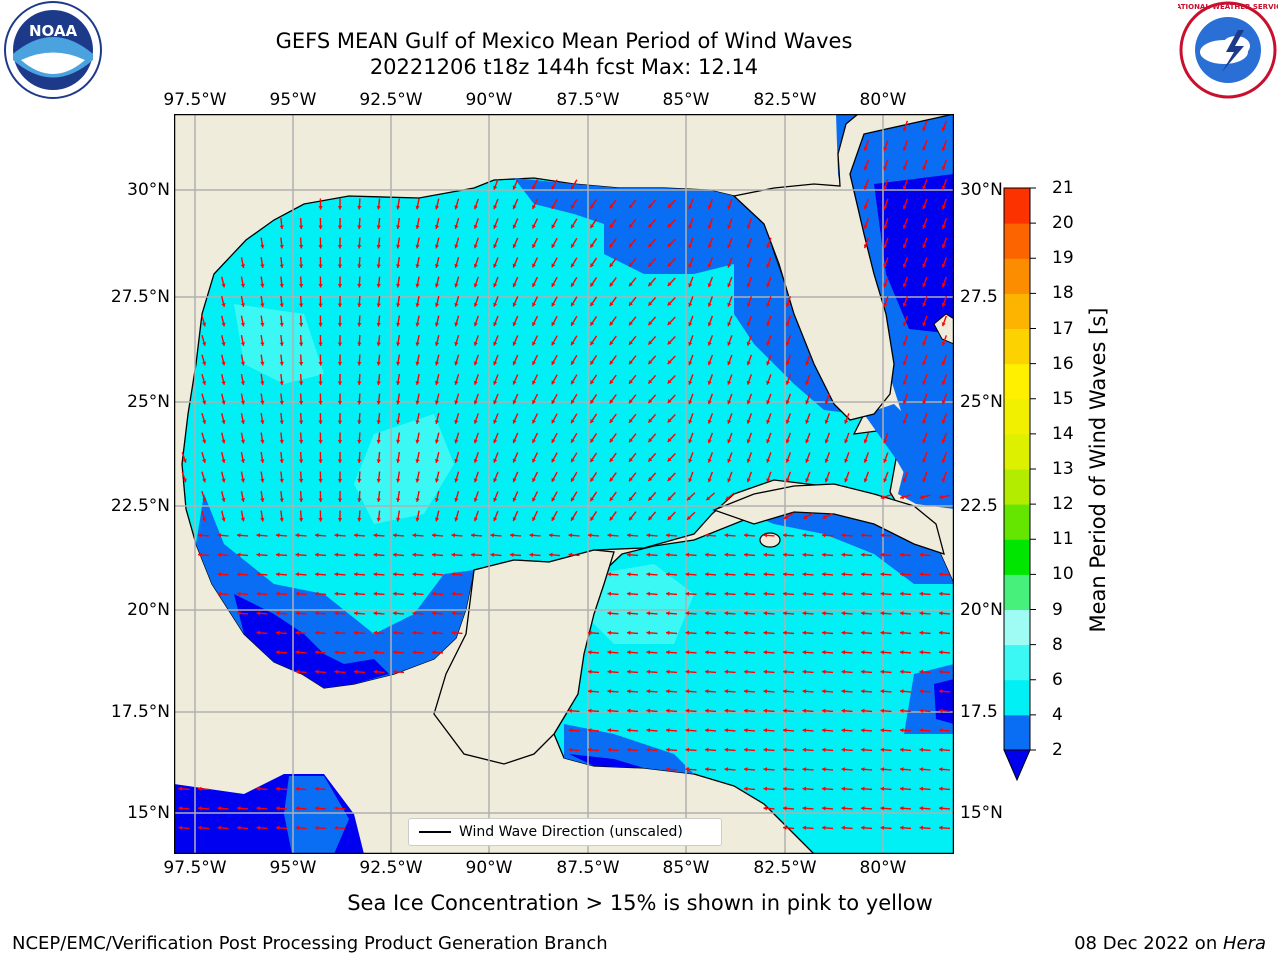  What do you see at coordinates (979, 712) in the screenshot?
I see `lat-label-right: 17.5` at bounding box center [979, 712].